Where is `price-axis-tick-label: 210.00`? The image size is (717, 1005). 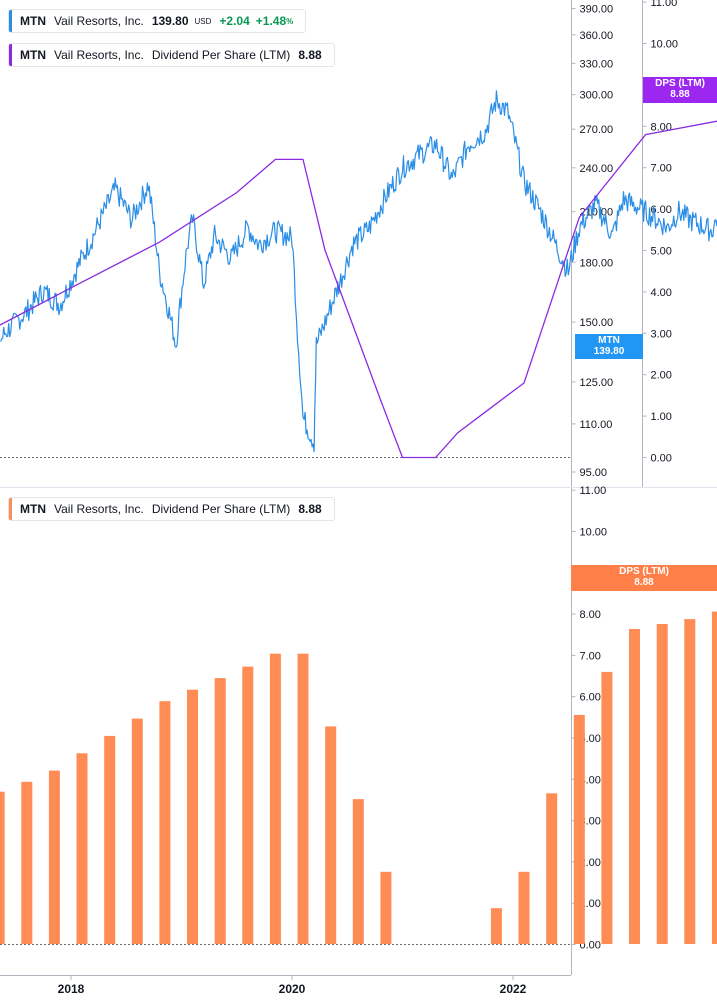 price-axis-tick-label: 210.00 is located at coordinates (597, 213).